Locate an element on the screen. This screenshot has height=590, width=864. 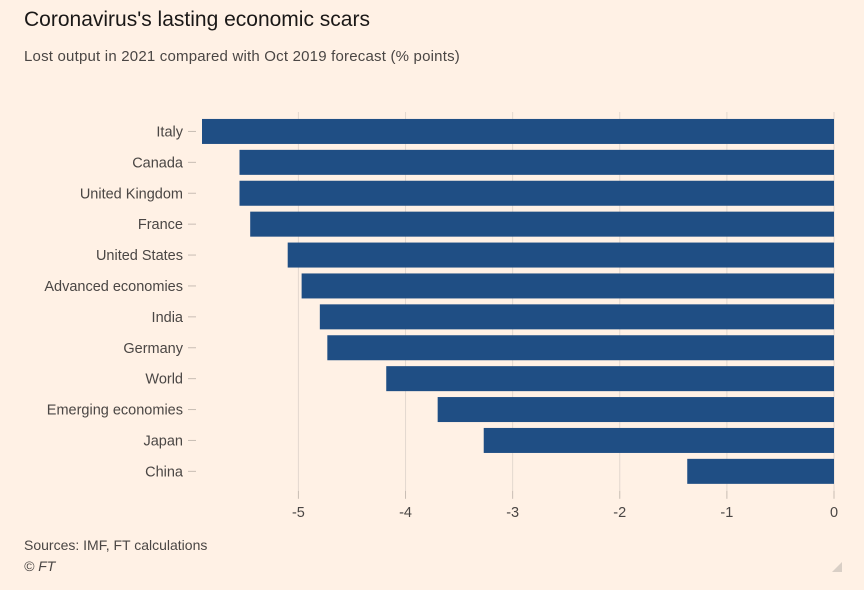
x-tick-label: -5 is located at coordinates (298, 513).